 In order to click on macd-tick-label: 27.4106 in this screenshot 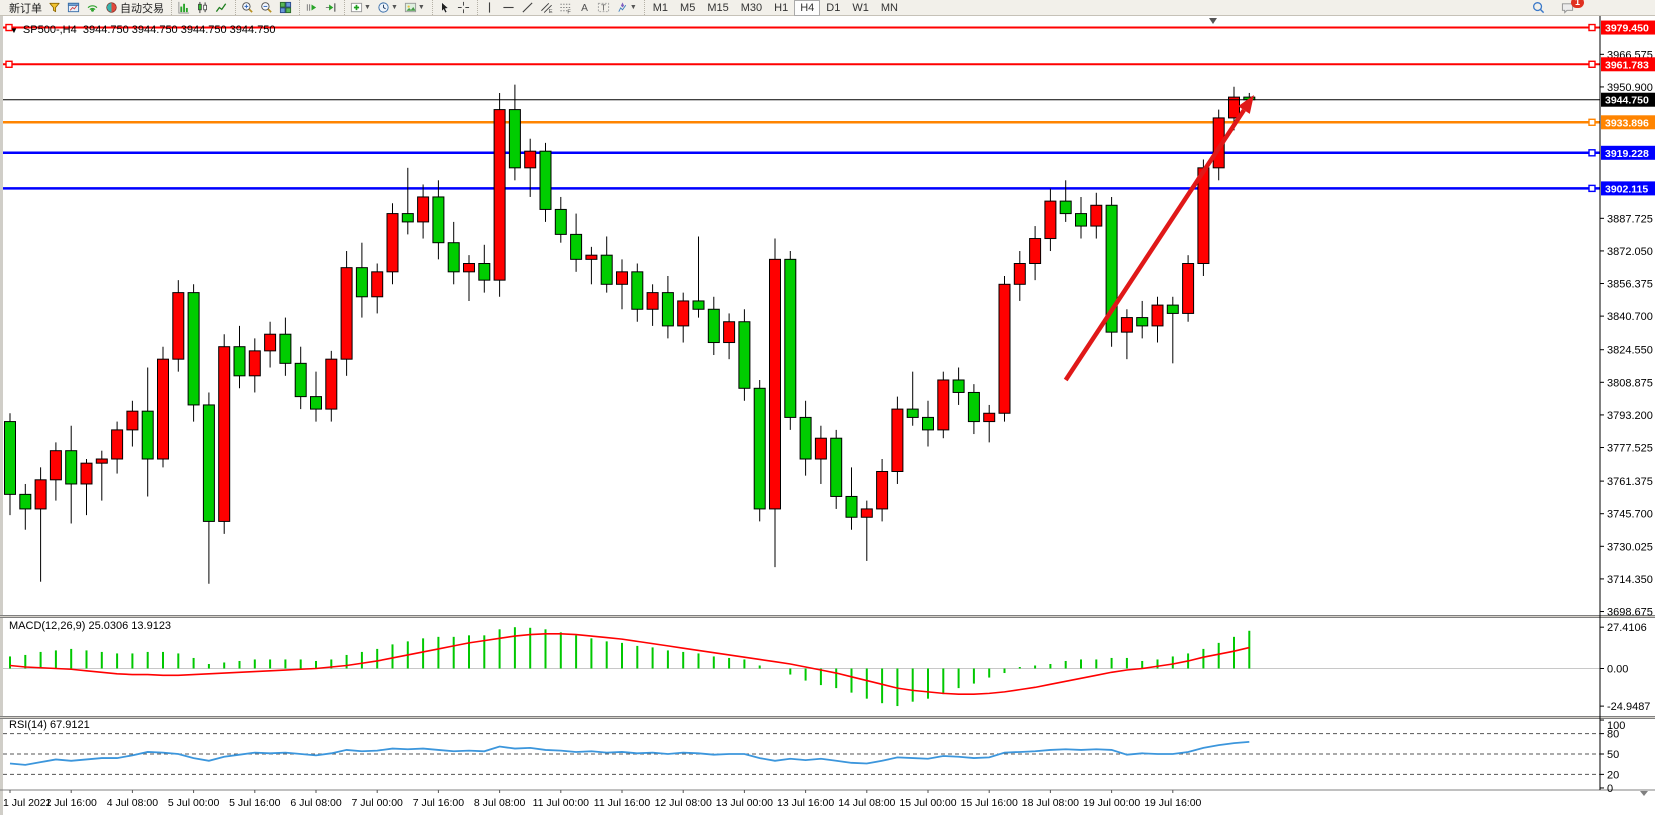, I will do `click(1627, 628)`.